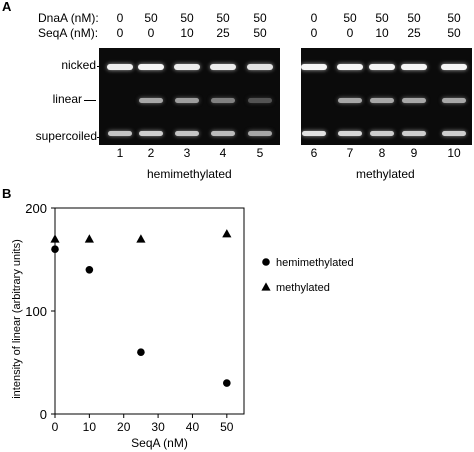 Image resolution: width=474 pixels, height=452 pixels. What do you see at coordinates (266, 262) in the screenshot?
I see `hemimethylated-legend-marker` at bounding box center [266, 262].